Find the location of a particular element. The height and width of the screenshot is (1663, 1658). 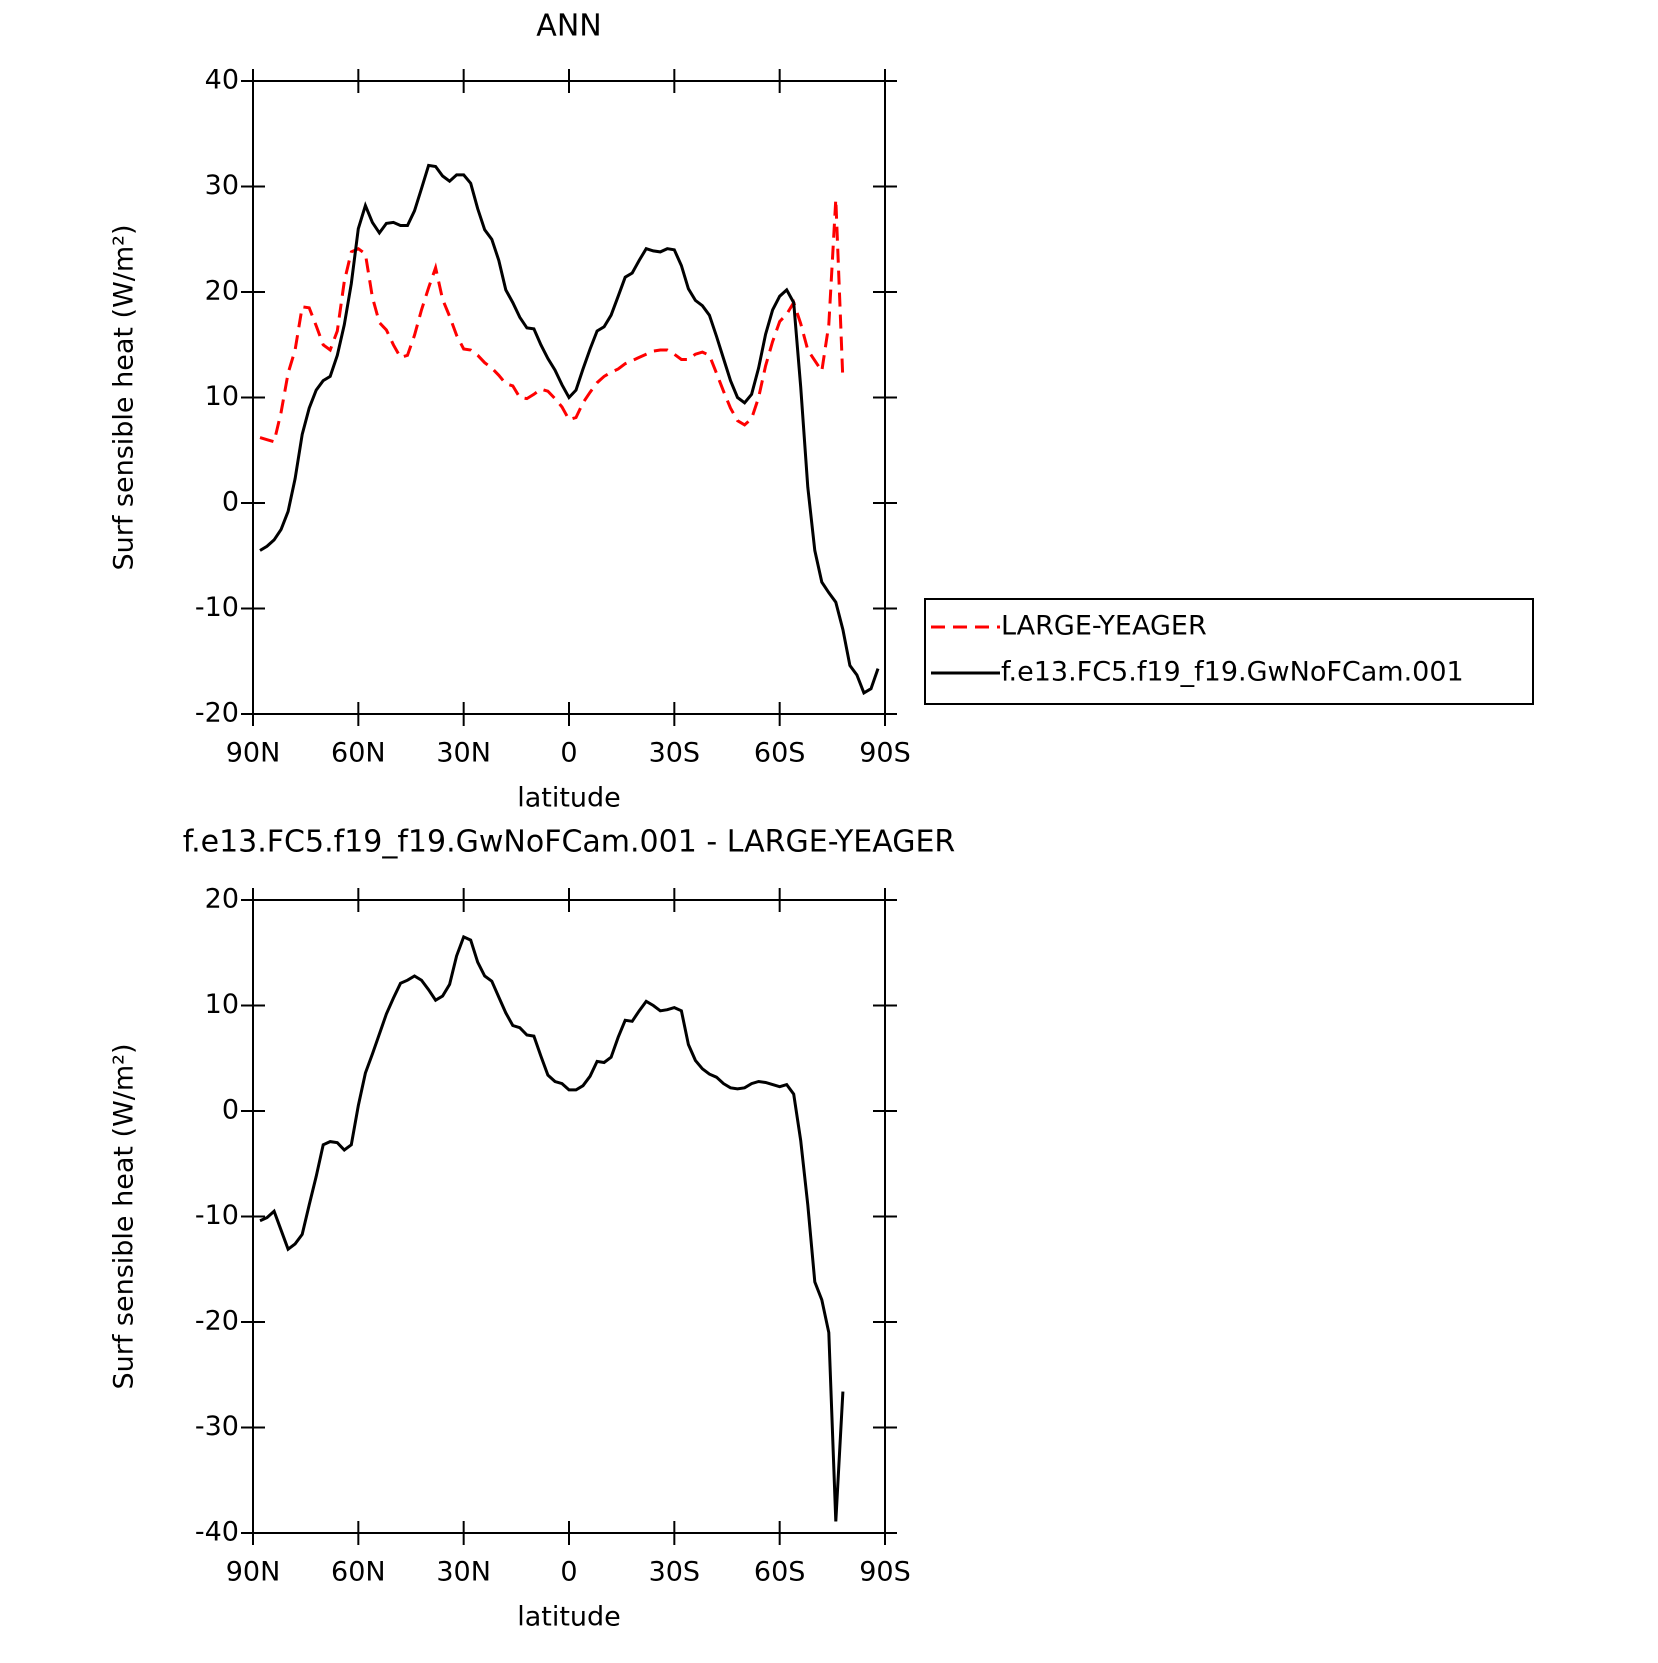

legend-box is located at coordinates (1229, 651).